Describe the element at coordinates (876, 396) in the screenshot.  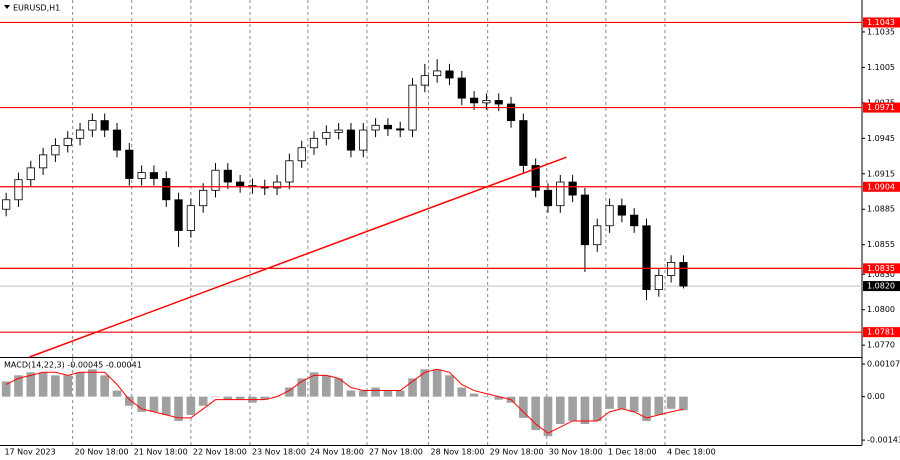
I see `y-tick-label: 0.00` at that location.